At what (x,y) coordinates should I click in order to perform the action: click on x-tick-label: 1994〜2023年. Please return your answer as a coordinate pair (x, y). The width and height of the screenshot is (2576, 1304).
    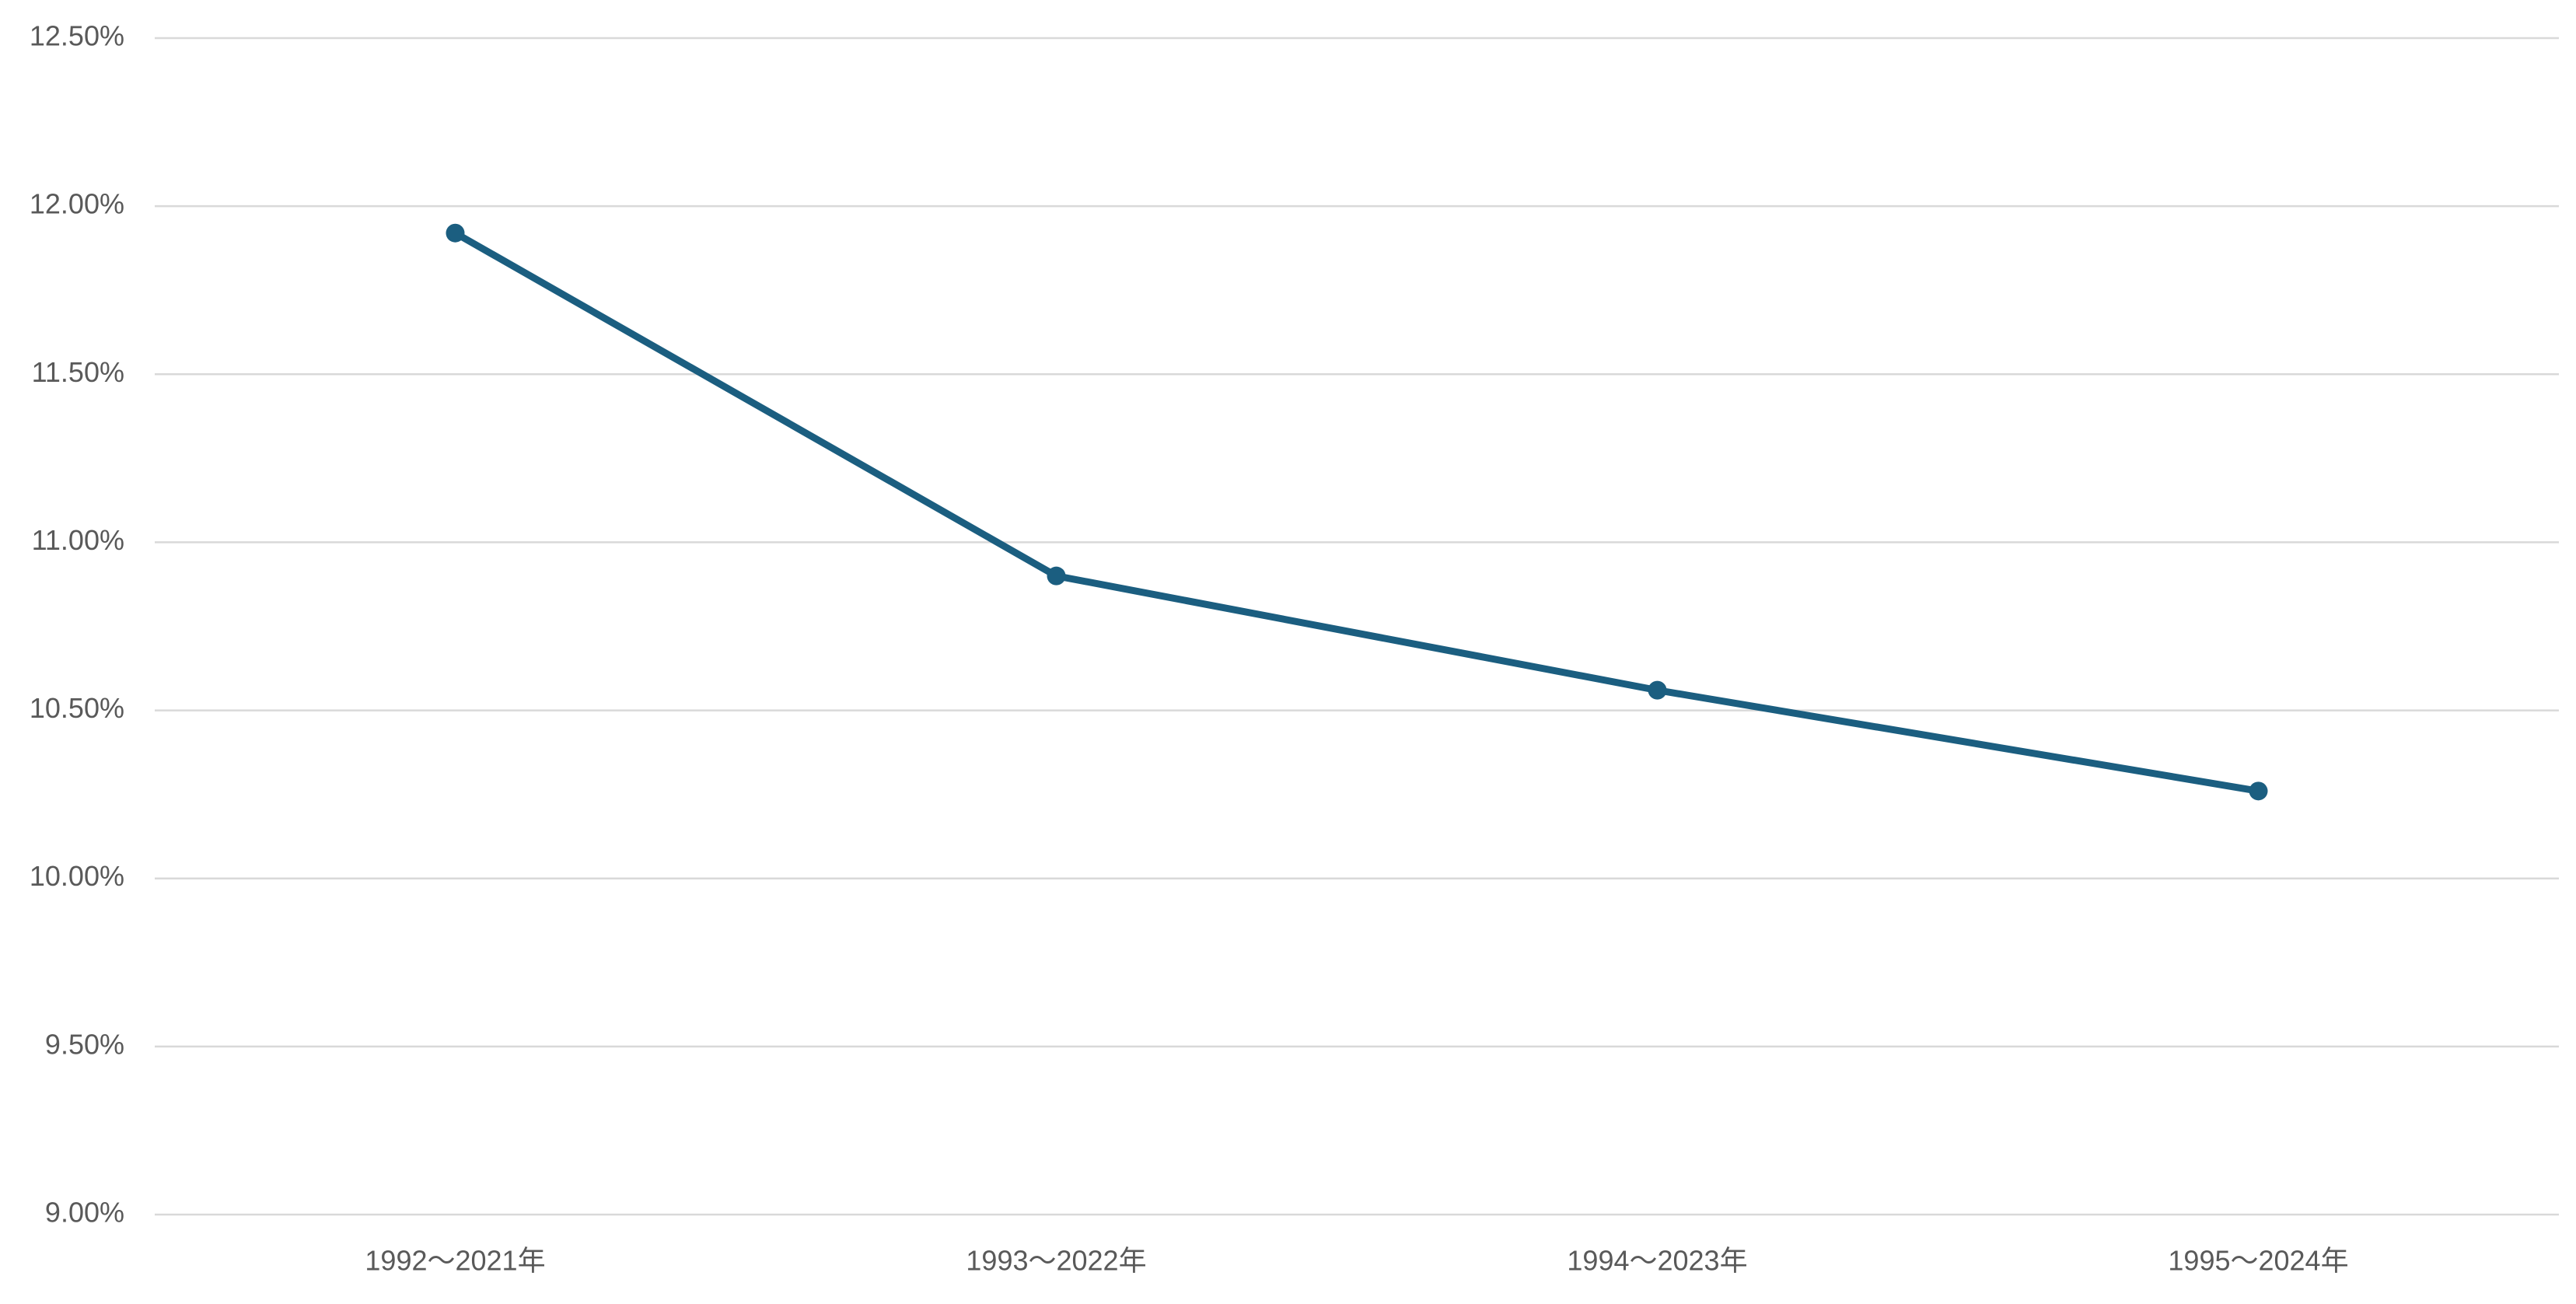
    Looking at the image, I should click on (1657, 1261).